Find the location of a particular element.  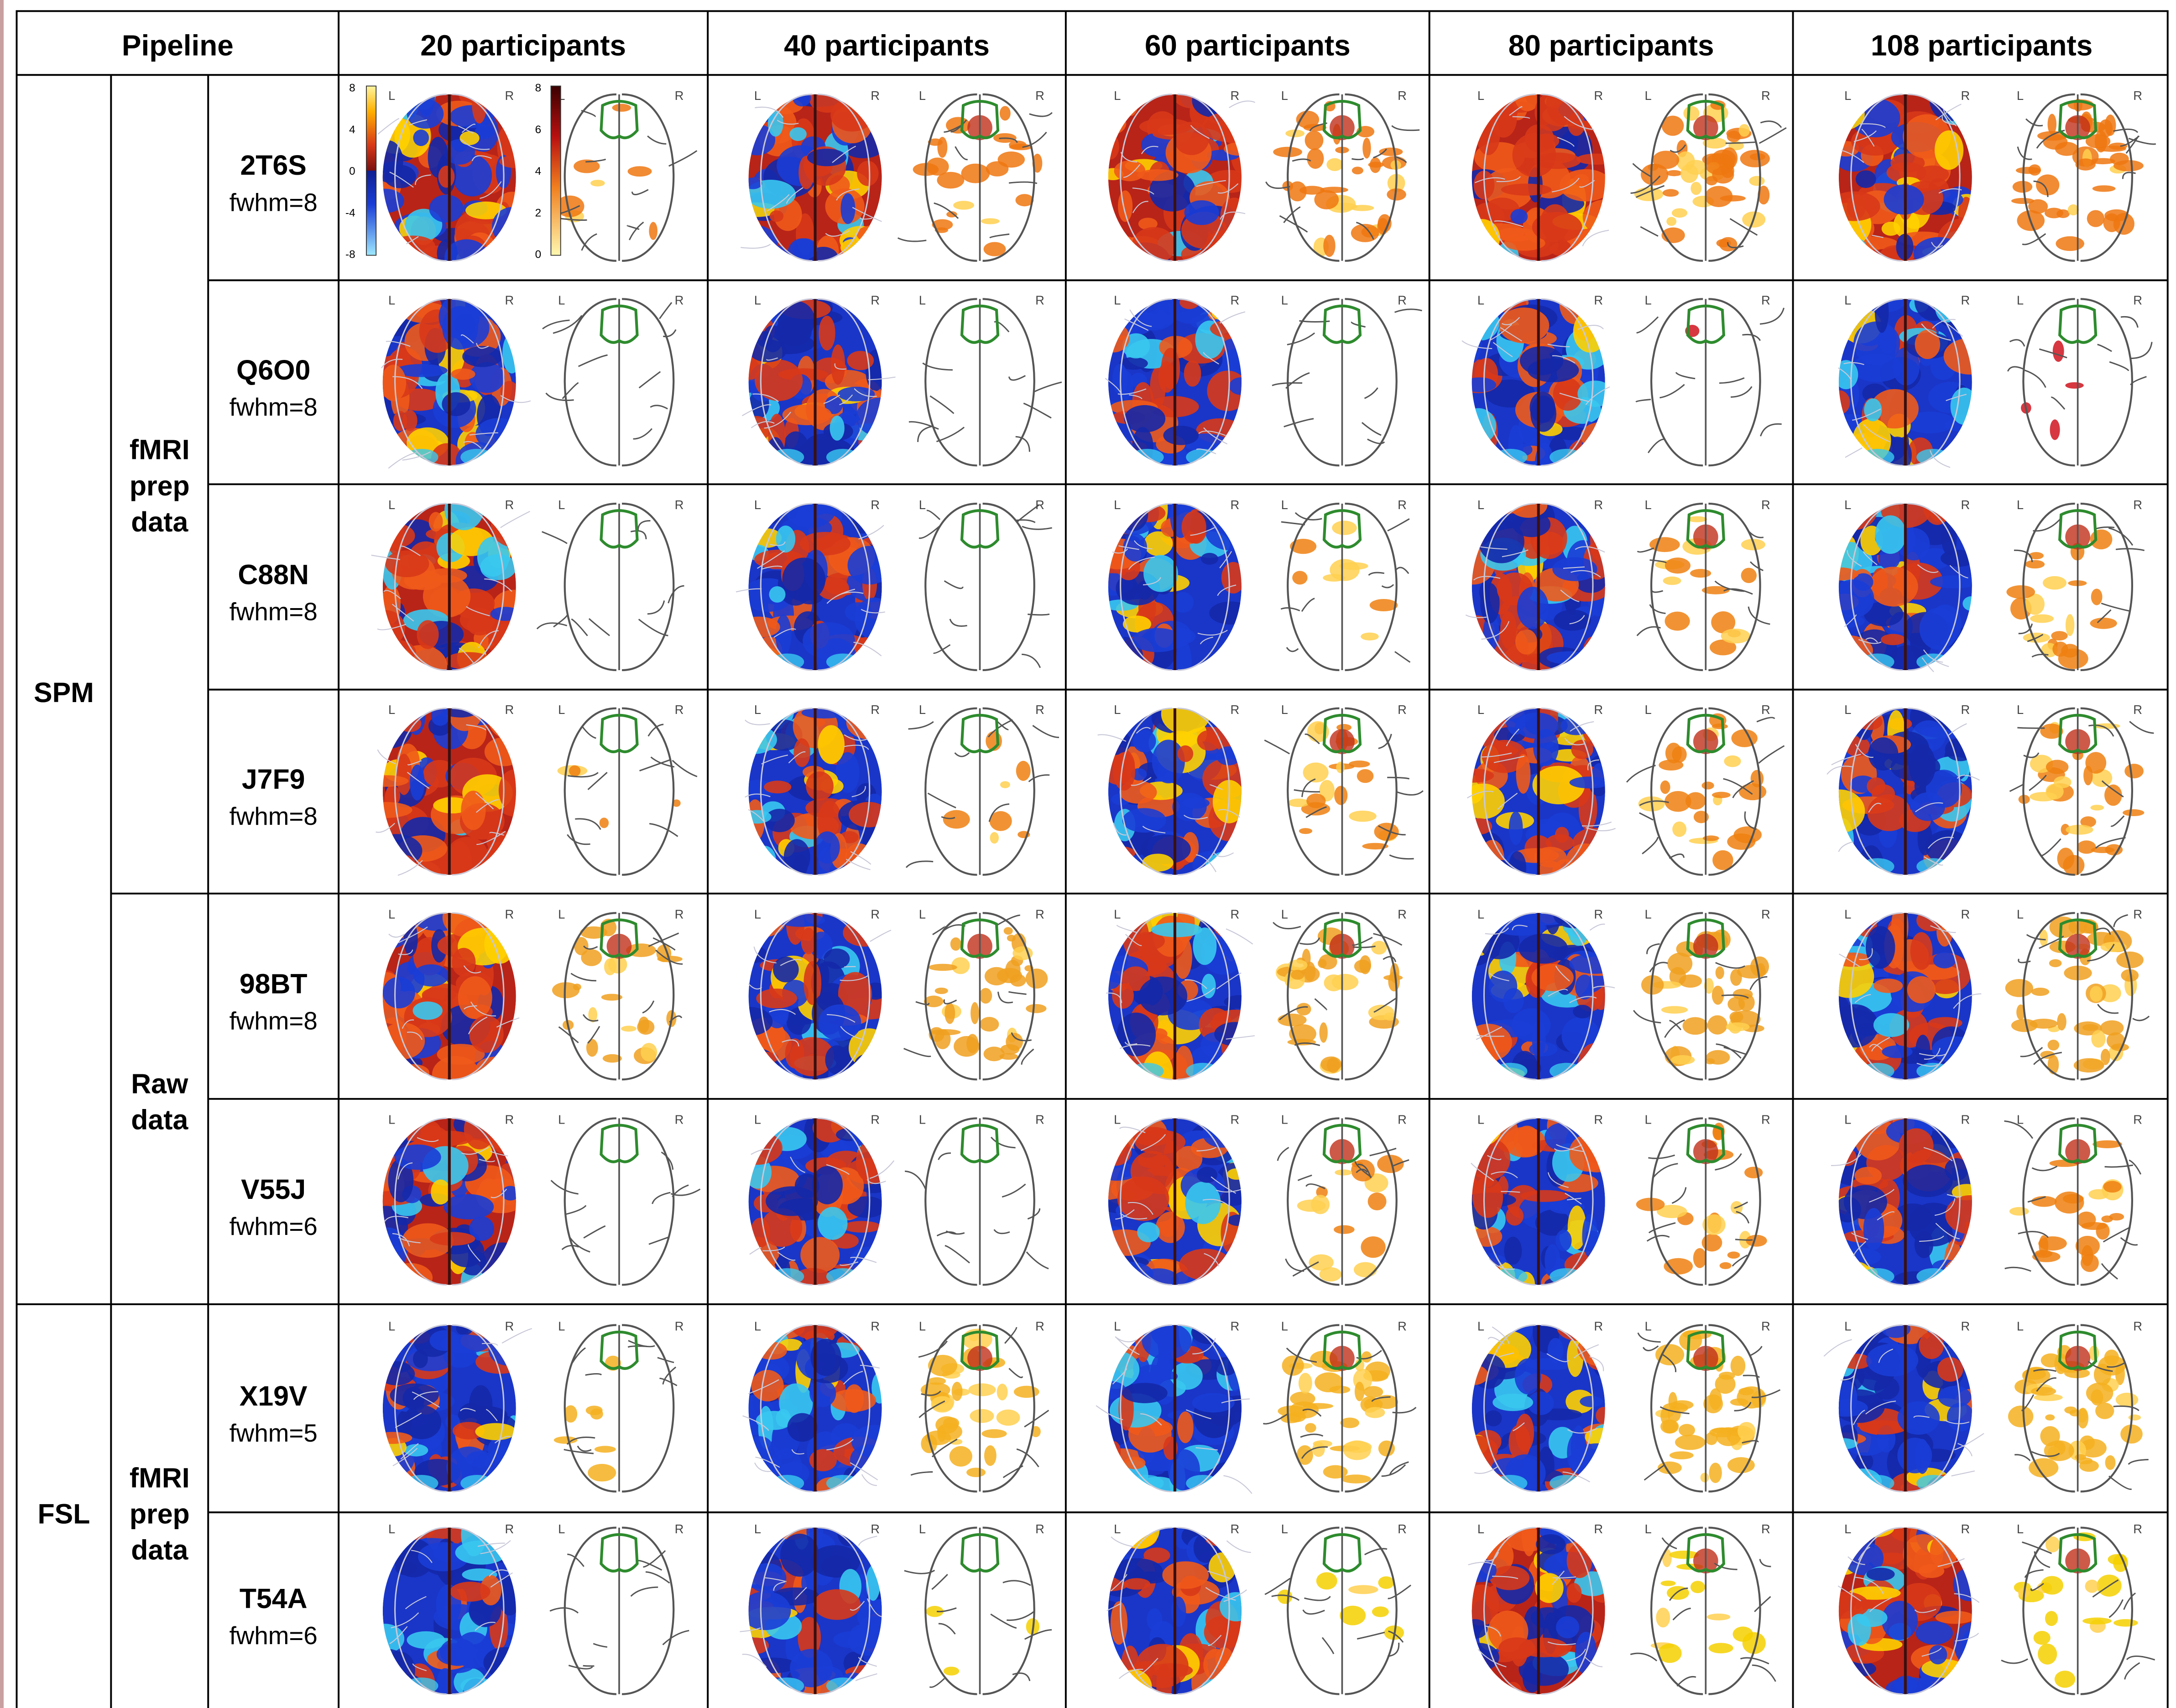

data-source-label: fMRI prep data is located at coordinates (160, 1514).